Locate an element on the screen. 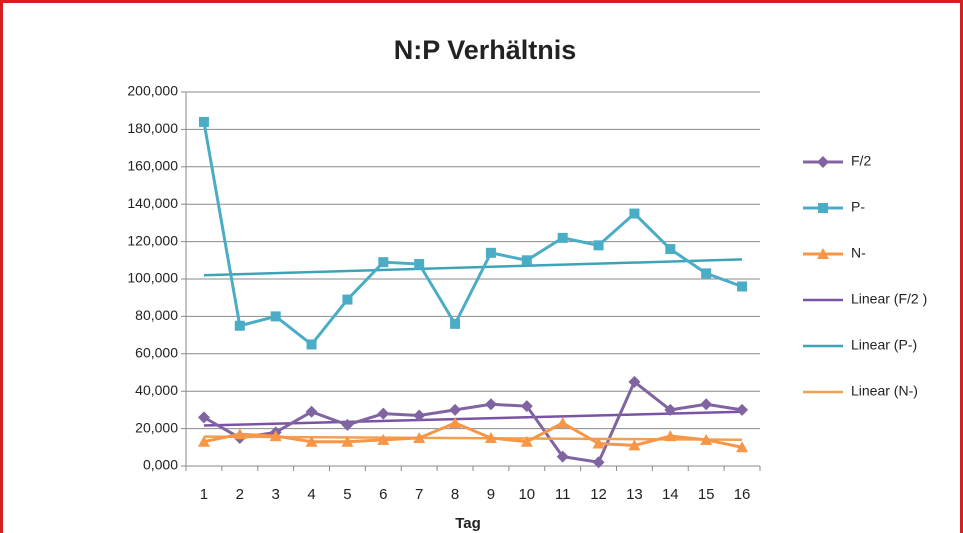  y-tick-label: 200,000 is located at coordinates (152, 91).